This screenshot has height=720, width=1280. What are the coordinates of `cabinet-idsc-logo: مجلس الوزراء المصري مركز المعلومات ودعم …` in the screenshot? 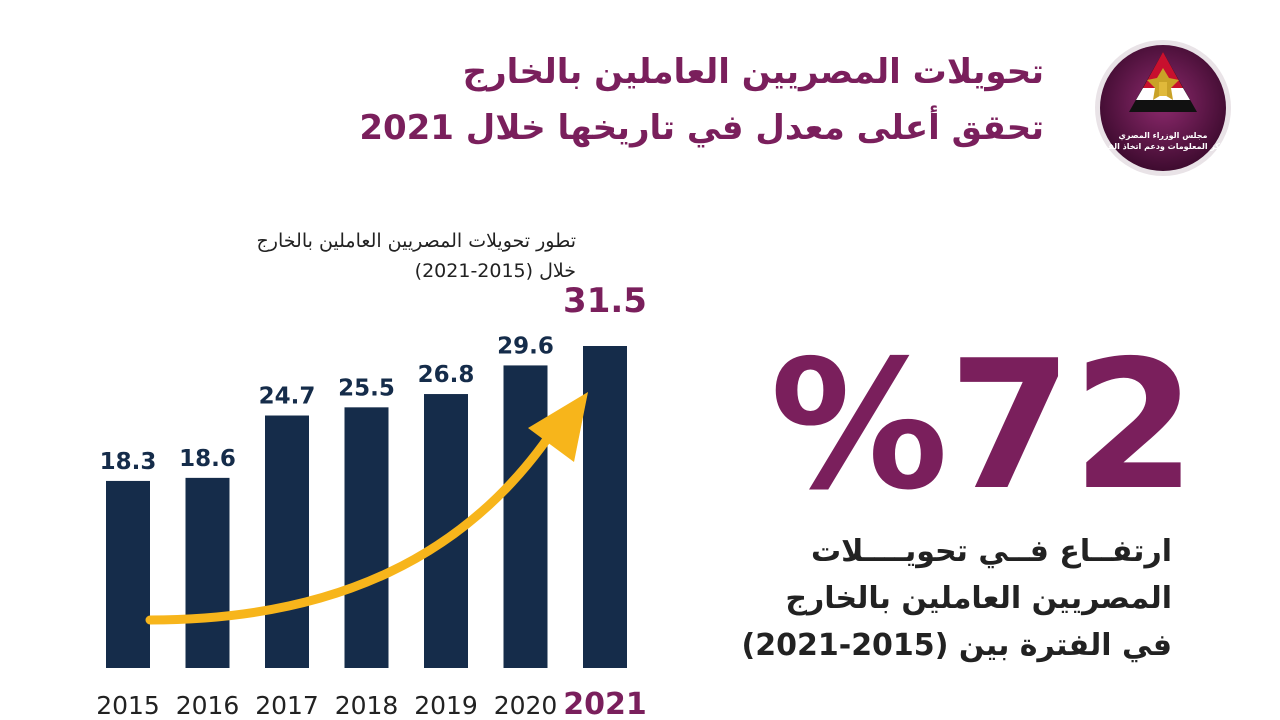 It's located at (1163, 108).